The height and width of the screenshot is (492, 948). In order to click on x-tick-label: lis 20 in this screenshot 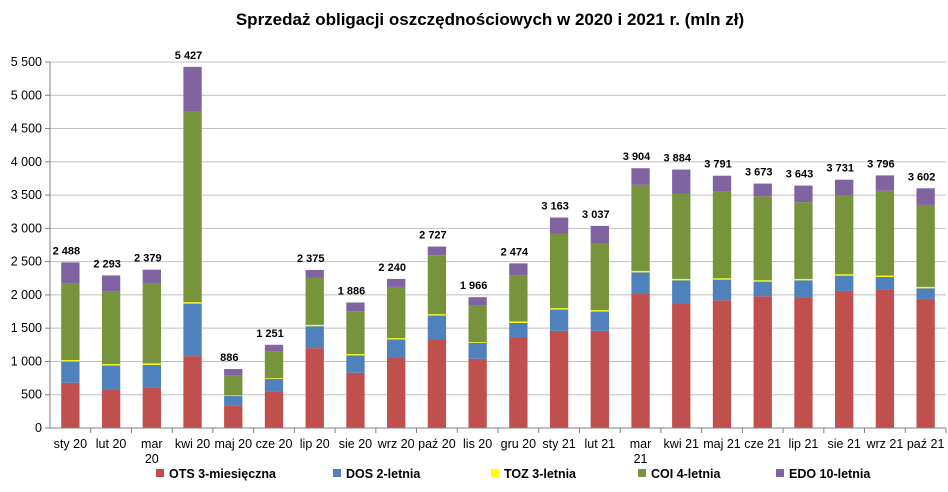, I will do `click(477, 444)`.